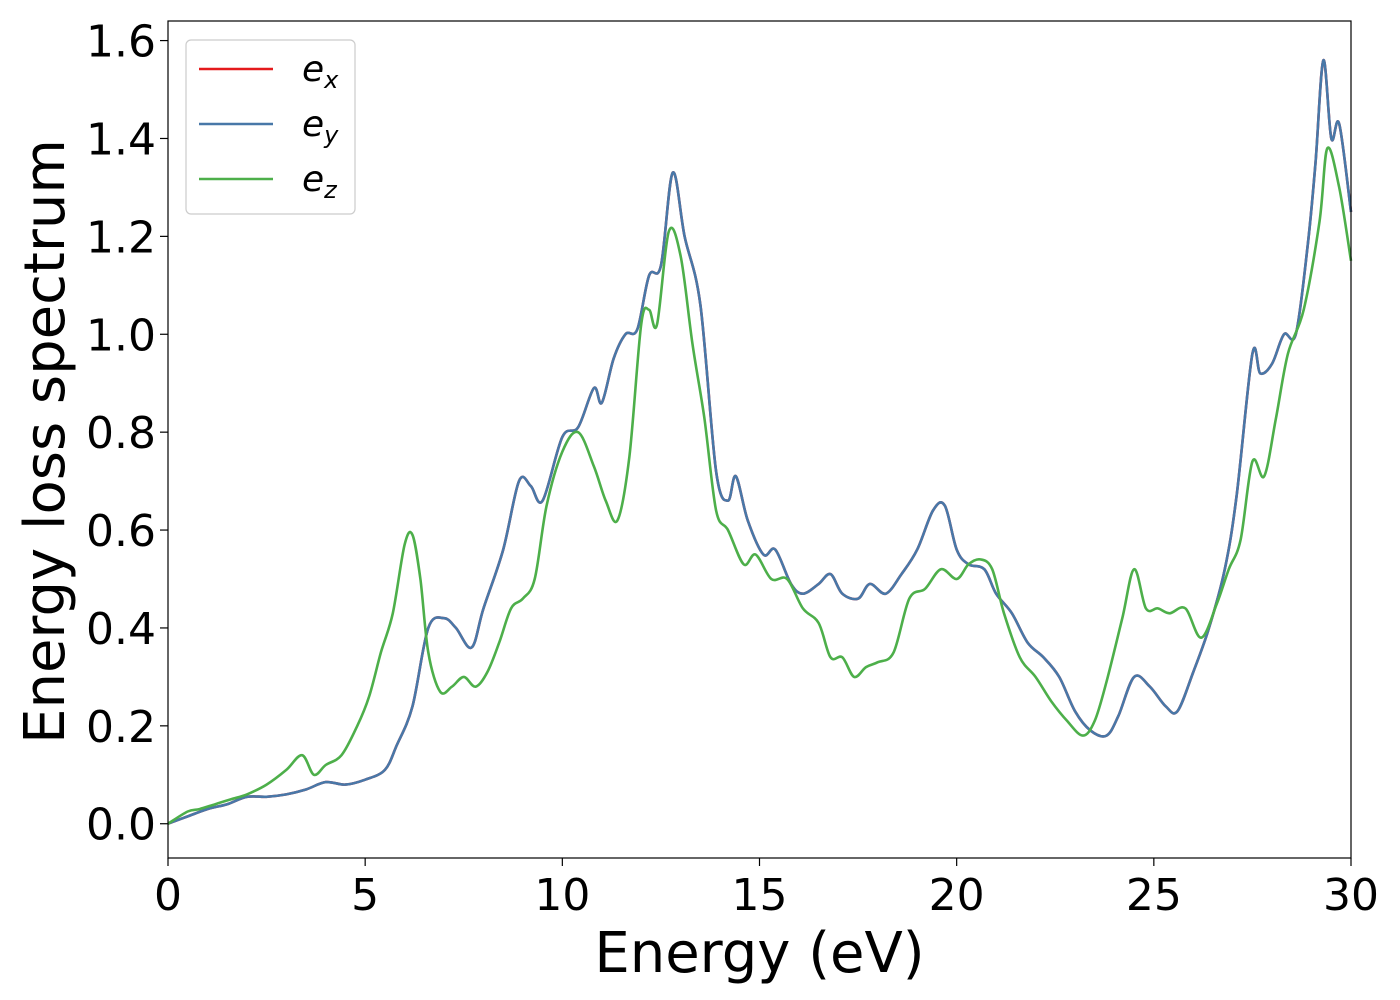 The width and height of the screenshot is (1400, 1000). What do you see at coordinates (331, 135) in the screenshot?
I see `legend-label-sub: y` at bounding box center [331, 135].